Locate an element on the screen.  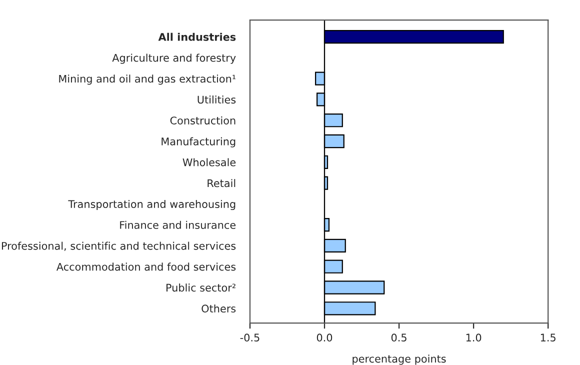
x-tick-label: 1.5 is located at coordinates (548, 338).